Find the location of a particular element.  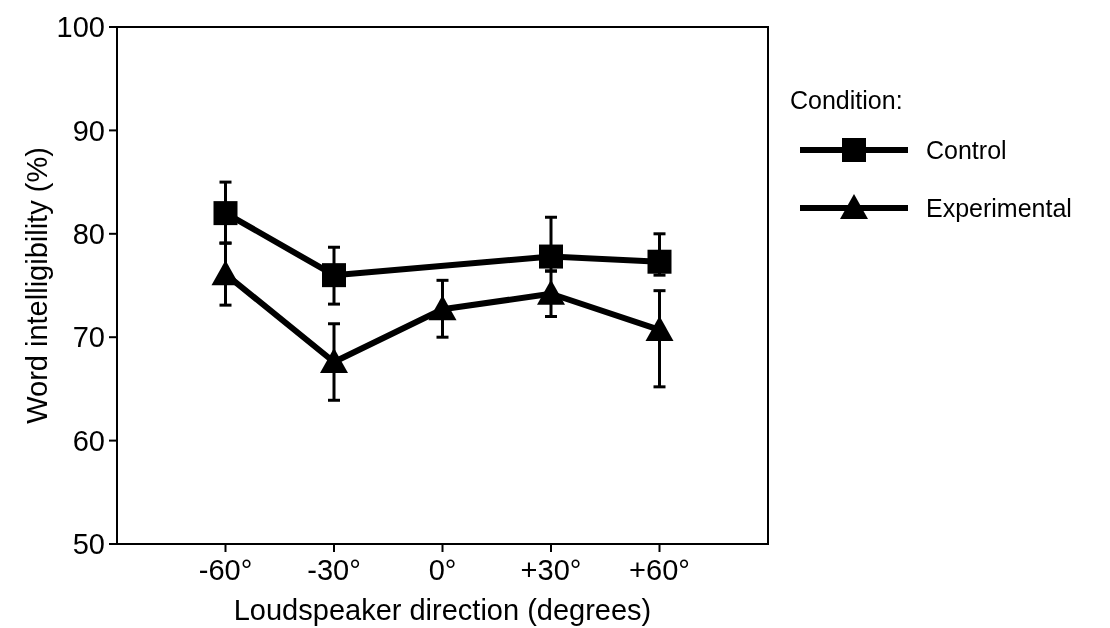

x-tick-label: +30° is located at coordinates (551, 570).